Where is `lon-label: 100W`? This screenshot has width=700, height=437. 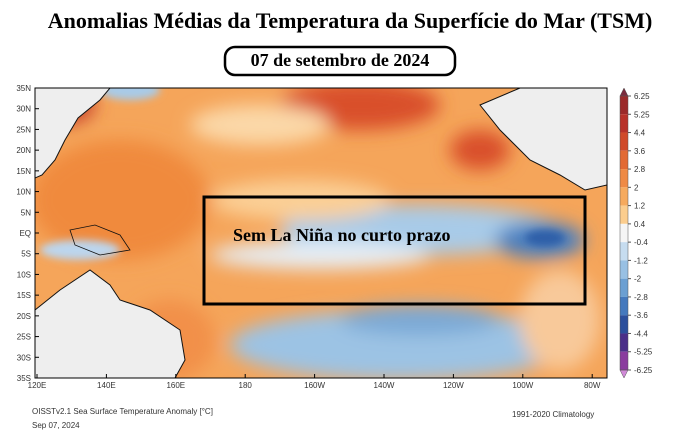
lon-label: 100W is located at coordinates (522, 385).